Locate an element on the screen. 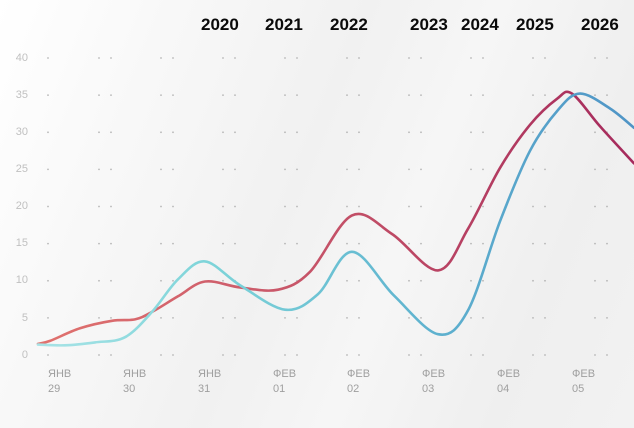 This screenshot has height=428, width=634. year-label-2021: 2021 is located at coordinates (284, 24).